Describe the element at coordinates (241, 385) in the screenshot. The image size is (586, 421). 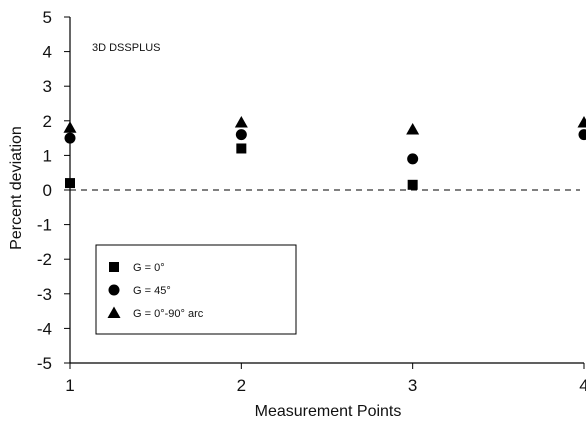
I see `x-tick-label: 2` at that location.